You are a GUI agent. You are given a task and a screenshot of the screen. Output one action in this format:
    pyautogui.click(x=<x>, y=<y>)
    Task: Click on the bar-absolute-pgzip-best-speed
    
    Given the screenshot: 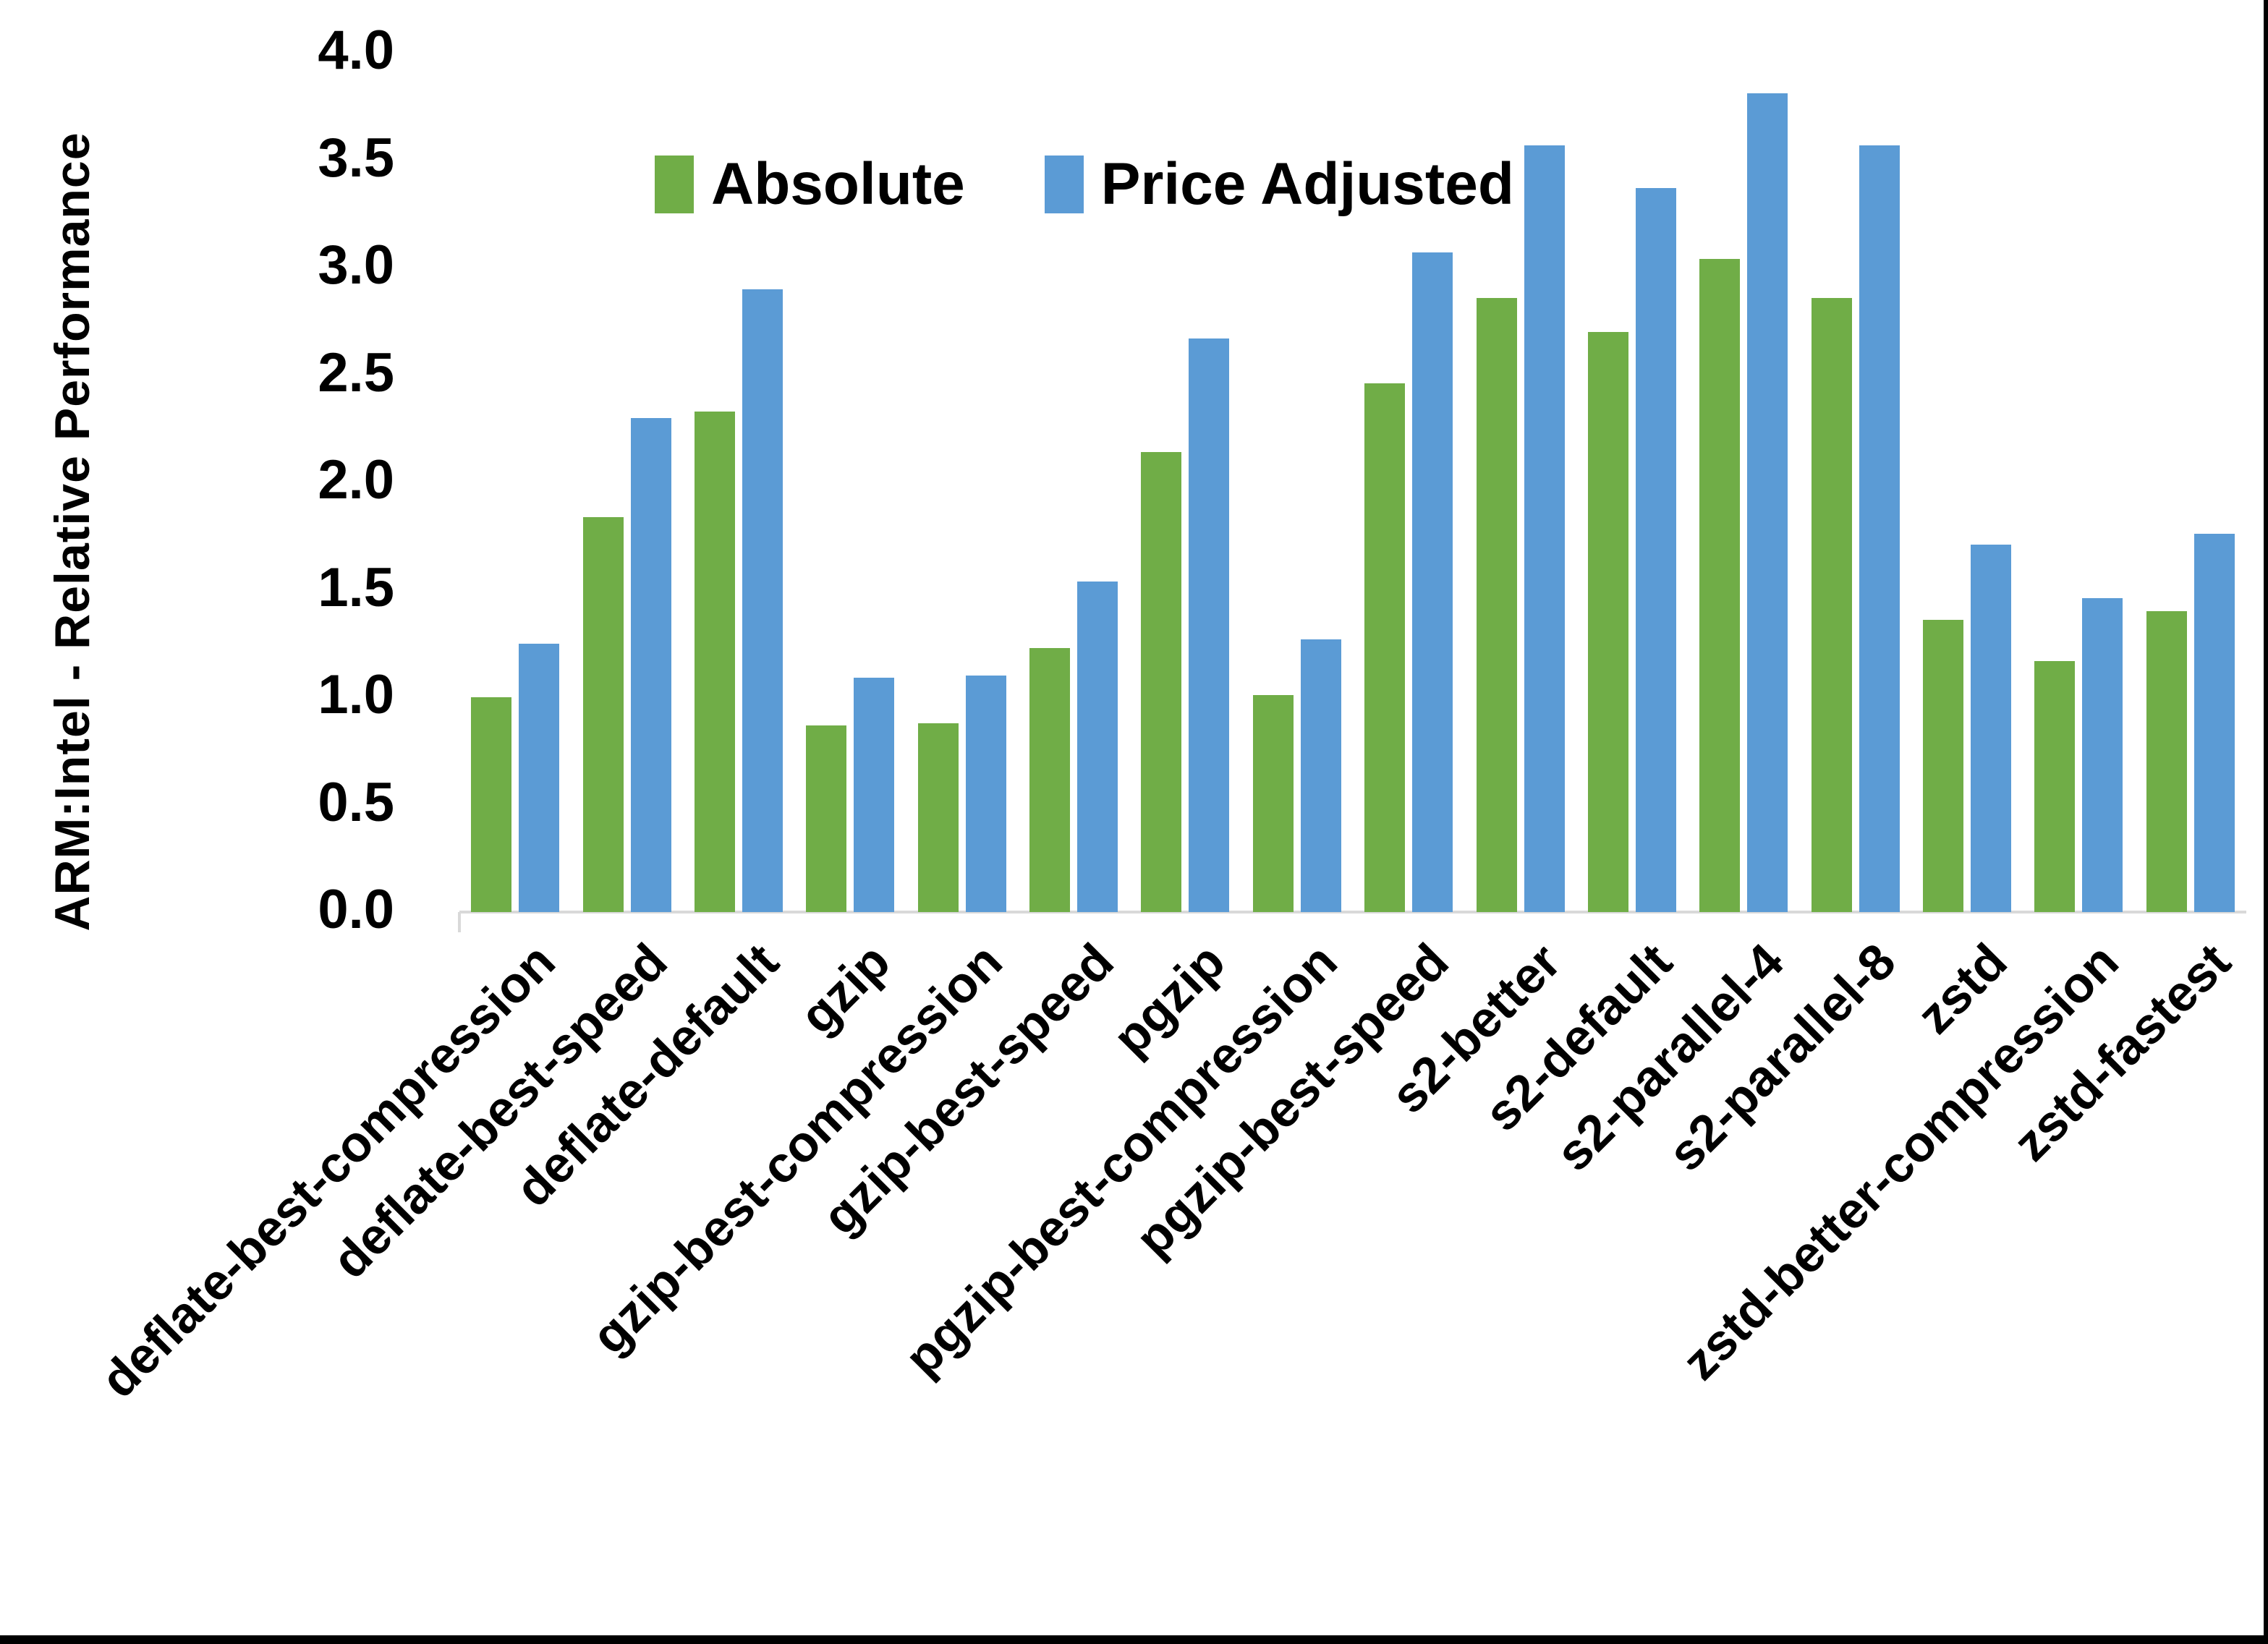 What is the action you would take?
    pyautogui.click(x=1385, y=647)
    